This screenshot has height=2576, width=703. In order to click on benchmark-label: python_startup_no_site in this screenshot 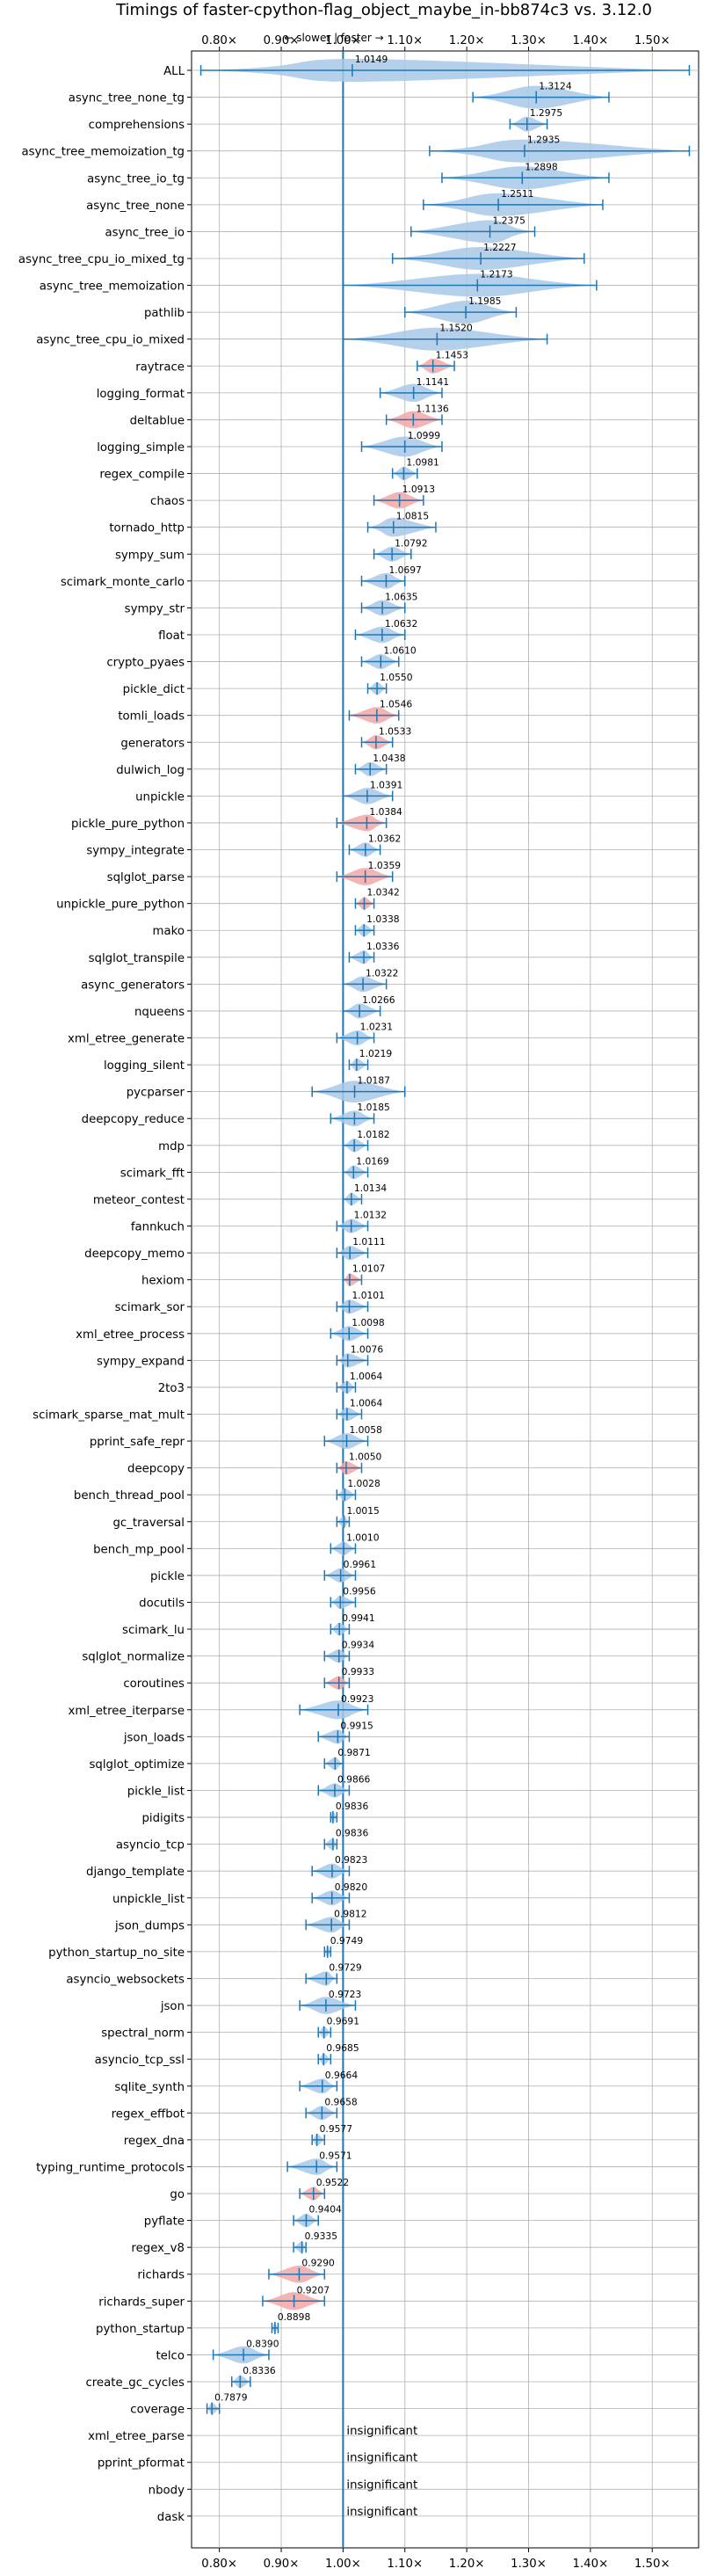, I will do `click(117, 1953)`.